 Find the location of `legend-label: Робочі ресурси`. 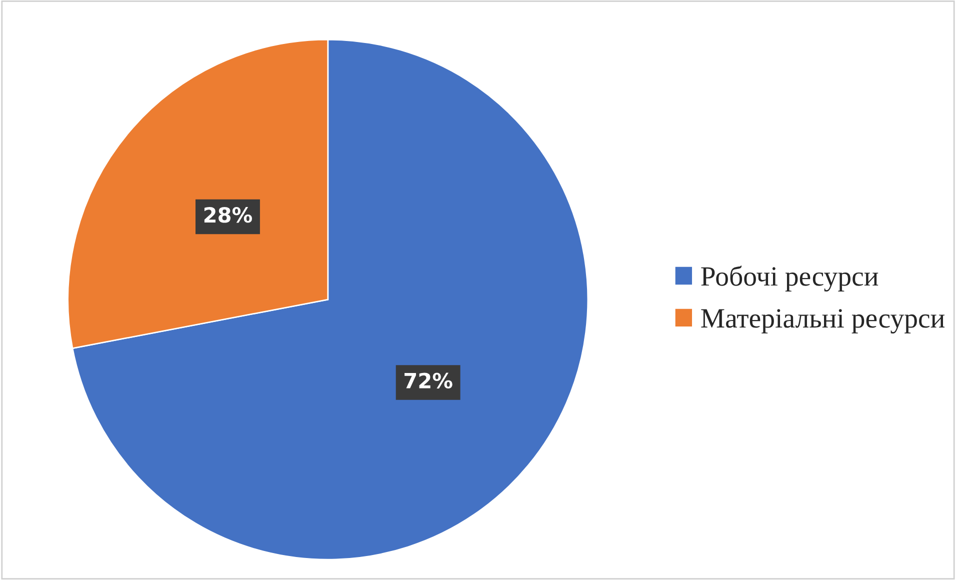

legend-label: Робочі ресурси is located at coordinates (789, 279).